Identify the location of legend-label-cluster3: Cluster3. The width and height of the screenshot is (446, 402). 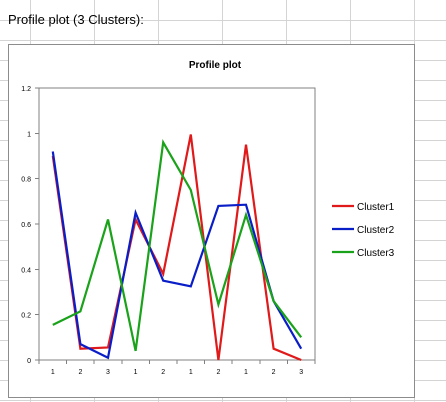
(376, 253).